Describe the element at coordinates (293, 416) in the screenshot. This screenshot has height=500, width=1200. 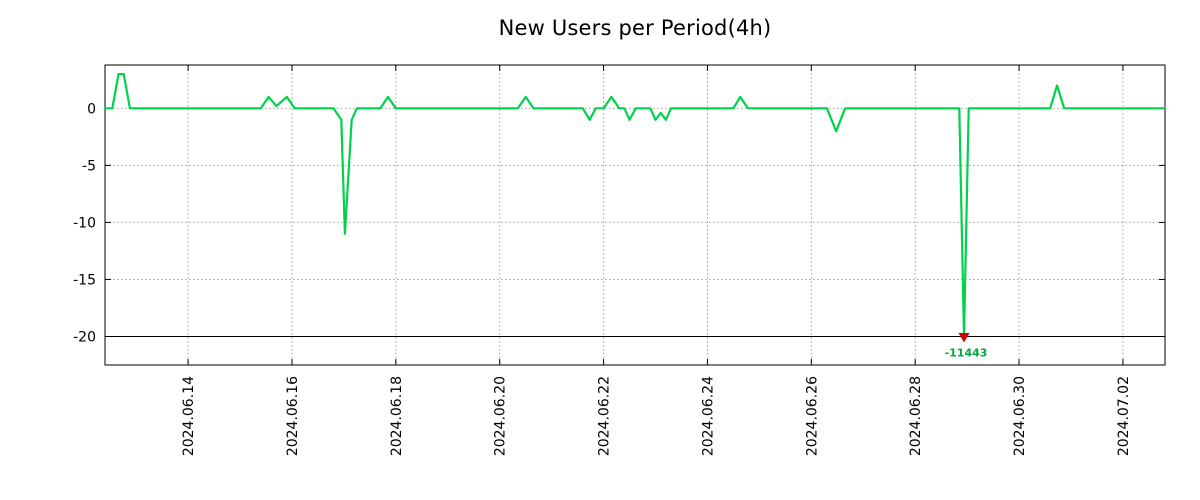
I see `x-tick-label: 2024.06.16` at that location.